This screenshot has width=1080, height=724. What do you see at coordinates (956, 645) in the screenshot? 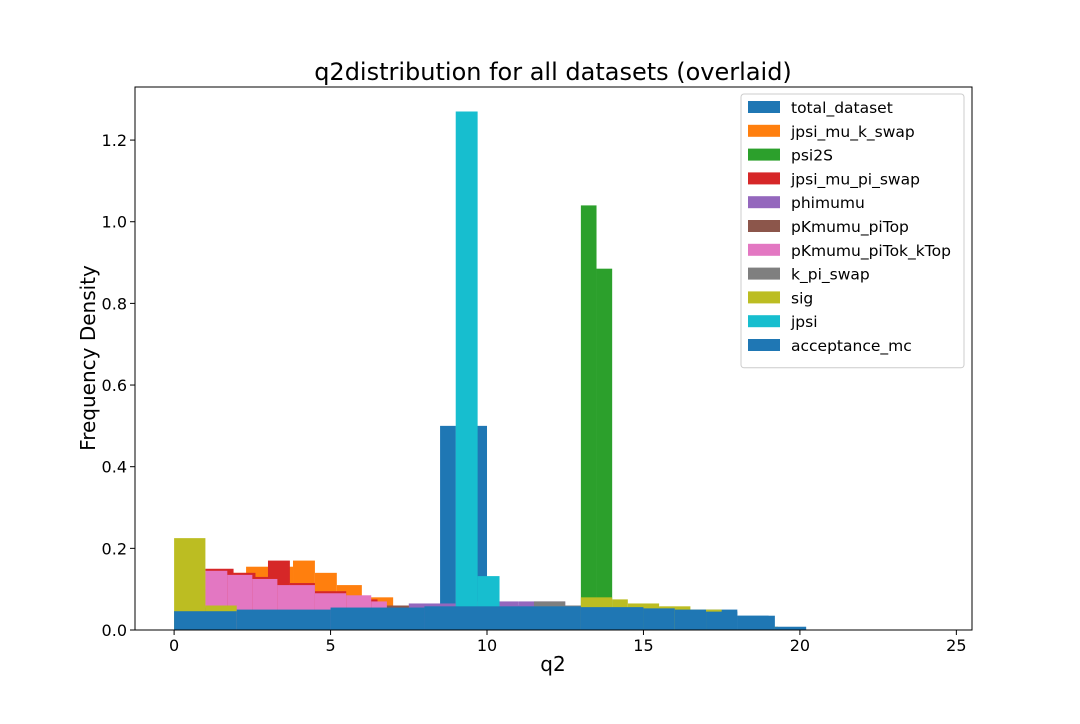
I see `x-tick-label: 25` at bounding box center [956, 645].